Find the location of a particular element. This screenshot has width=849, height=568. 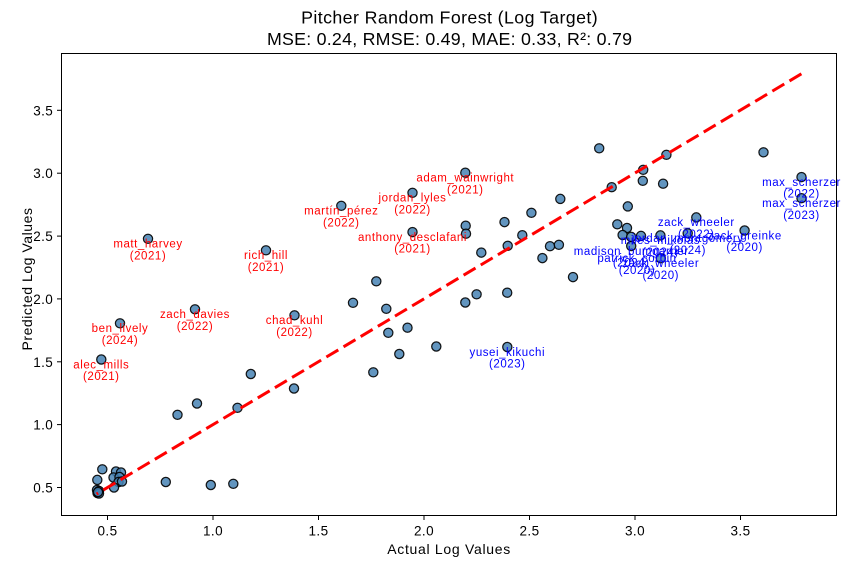

svg-text: martín_pérez is located at coordinates (341, 212).